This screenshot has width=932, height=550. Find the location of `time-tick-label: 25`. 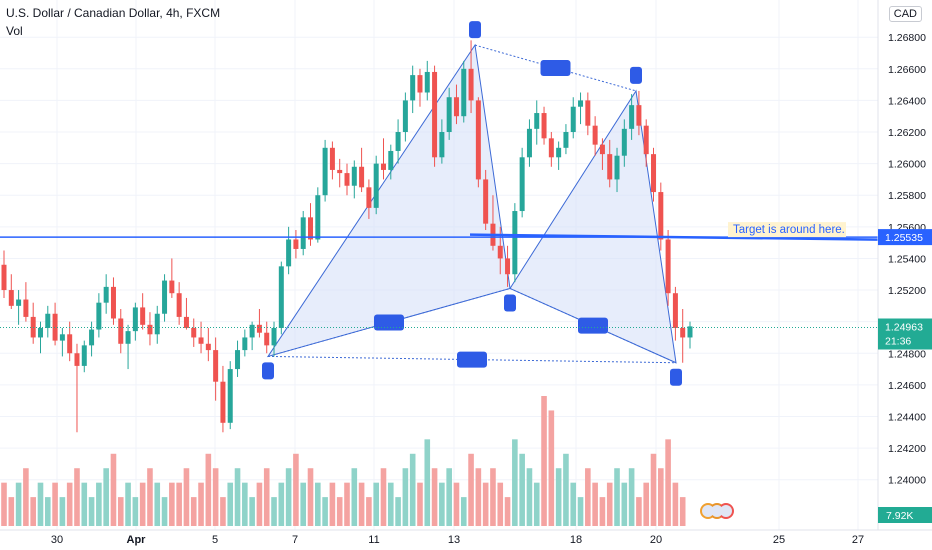

time-tick-label: 25 is located at coordinates (779, 540).